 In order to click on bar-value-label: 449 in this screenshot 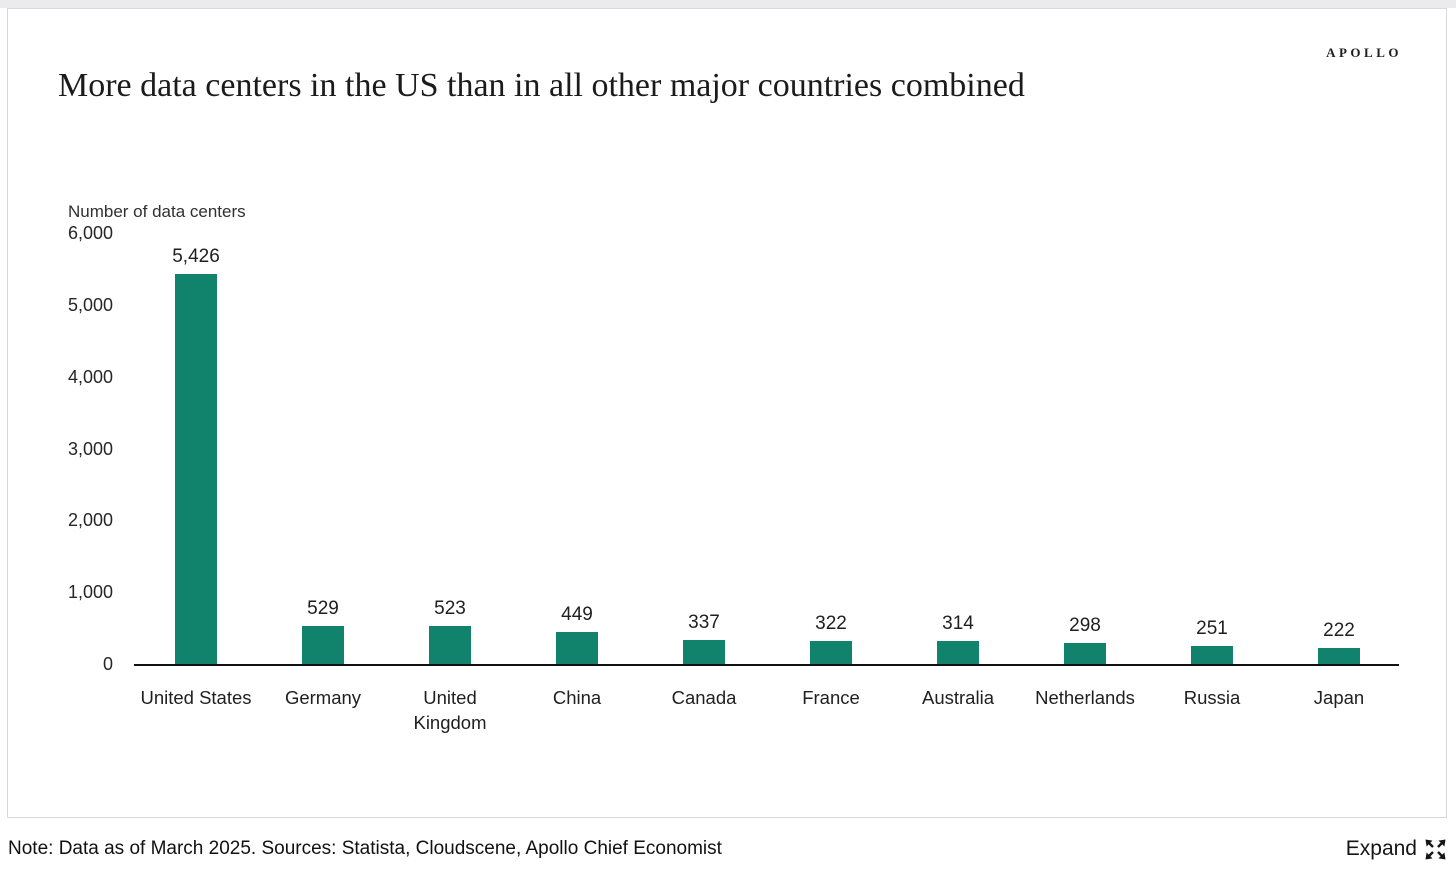, I will do `click(577, 614)`.